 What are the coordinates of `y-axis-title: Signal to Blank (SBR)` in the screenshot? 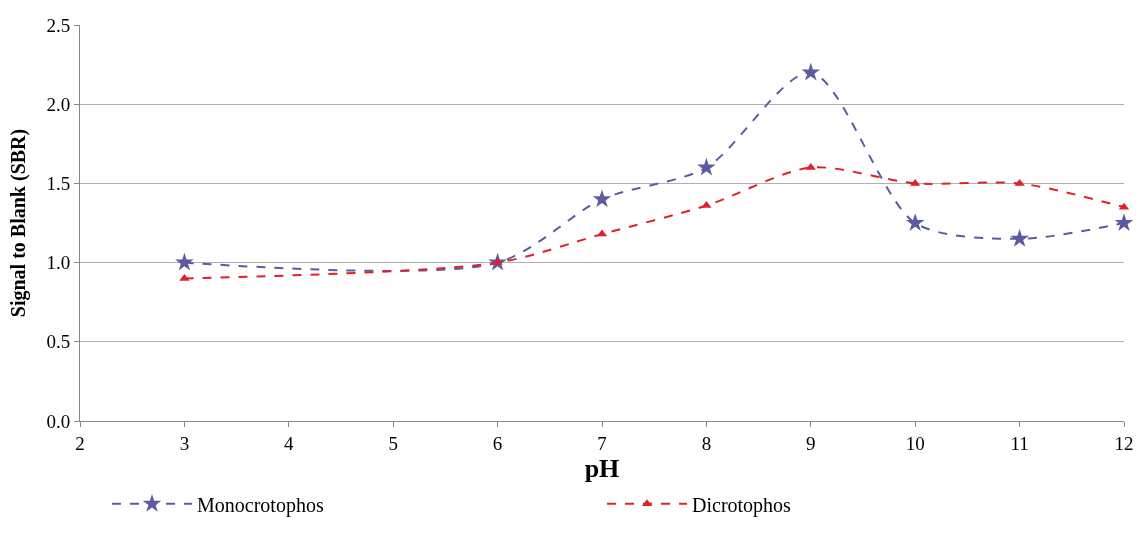 It's located at (18, 223).